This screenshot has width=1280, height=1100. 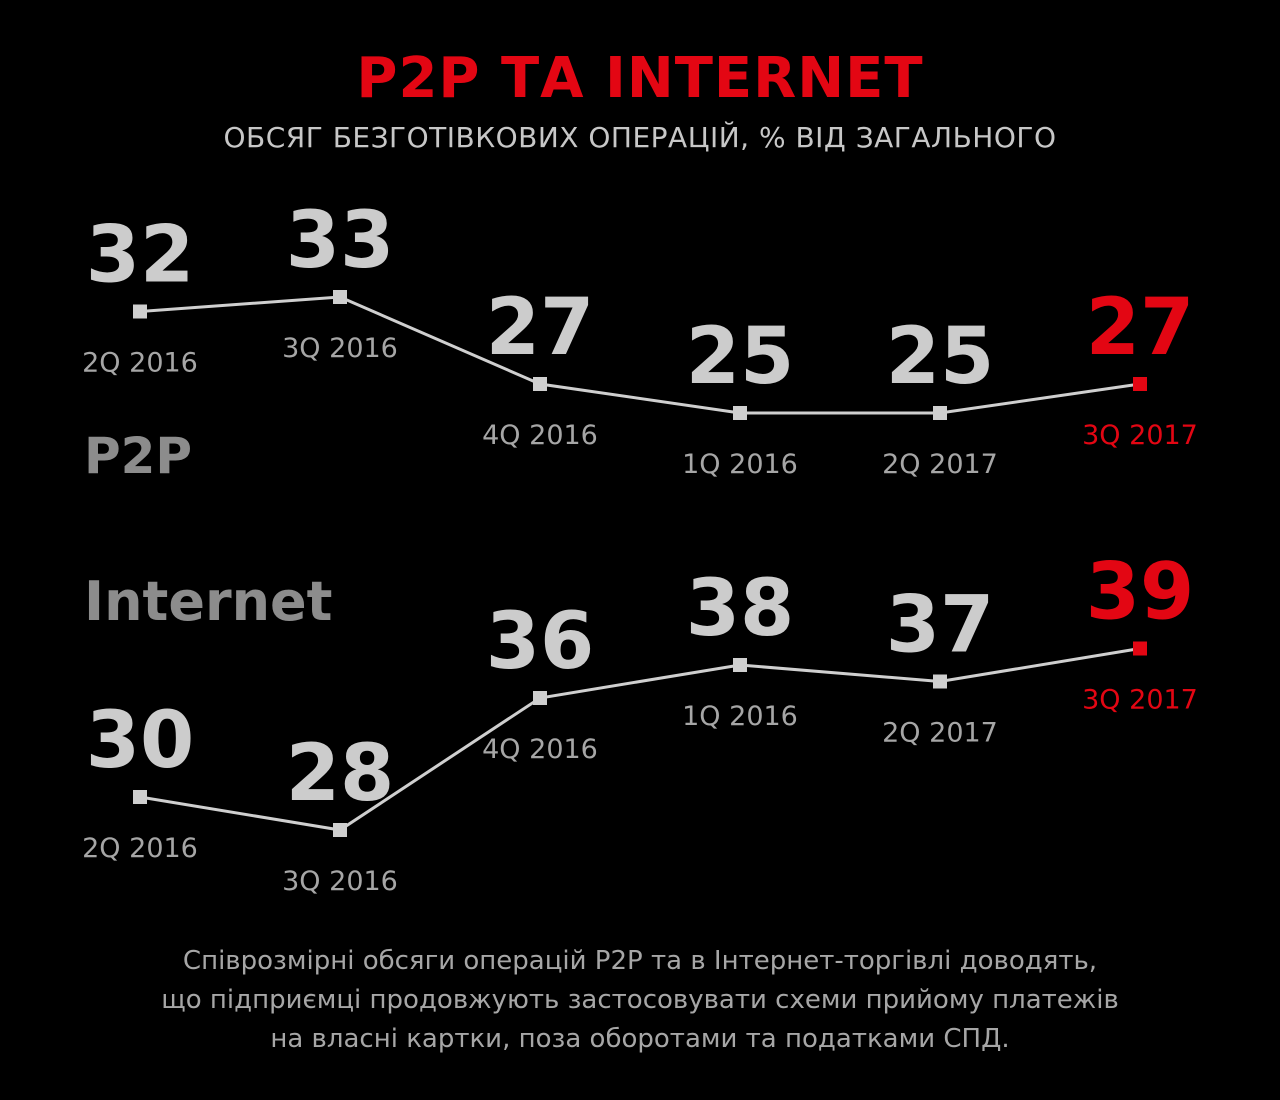 I want to click on page-title: P2P ТА INTERNET, so click(x=640, y=78).